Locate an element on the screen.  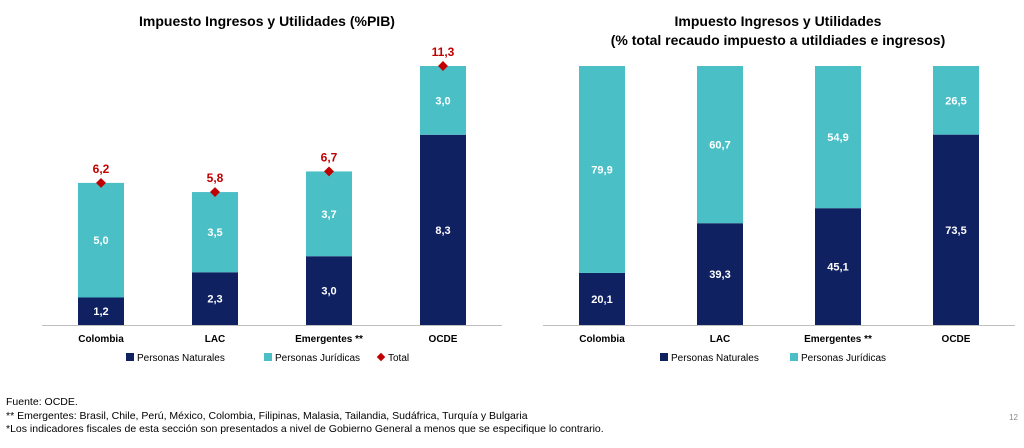
data-label-personas-juridicas: 3,7 is located at coordinates (328, 215).